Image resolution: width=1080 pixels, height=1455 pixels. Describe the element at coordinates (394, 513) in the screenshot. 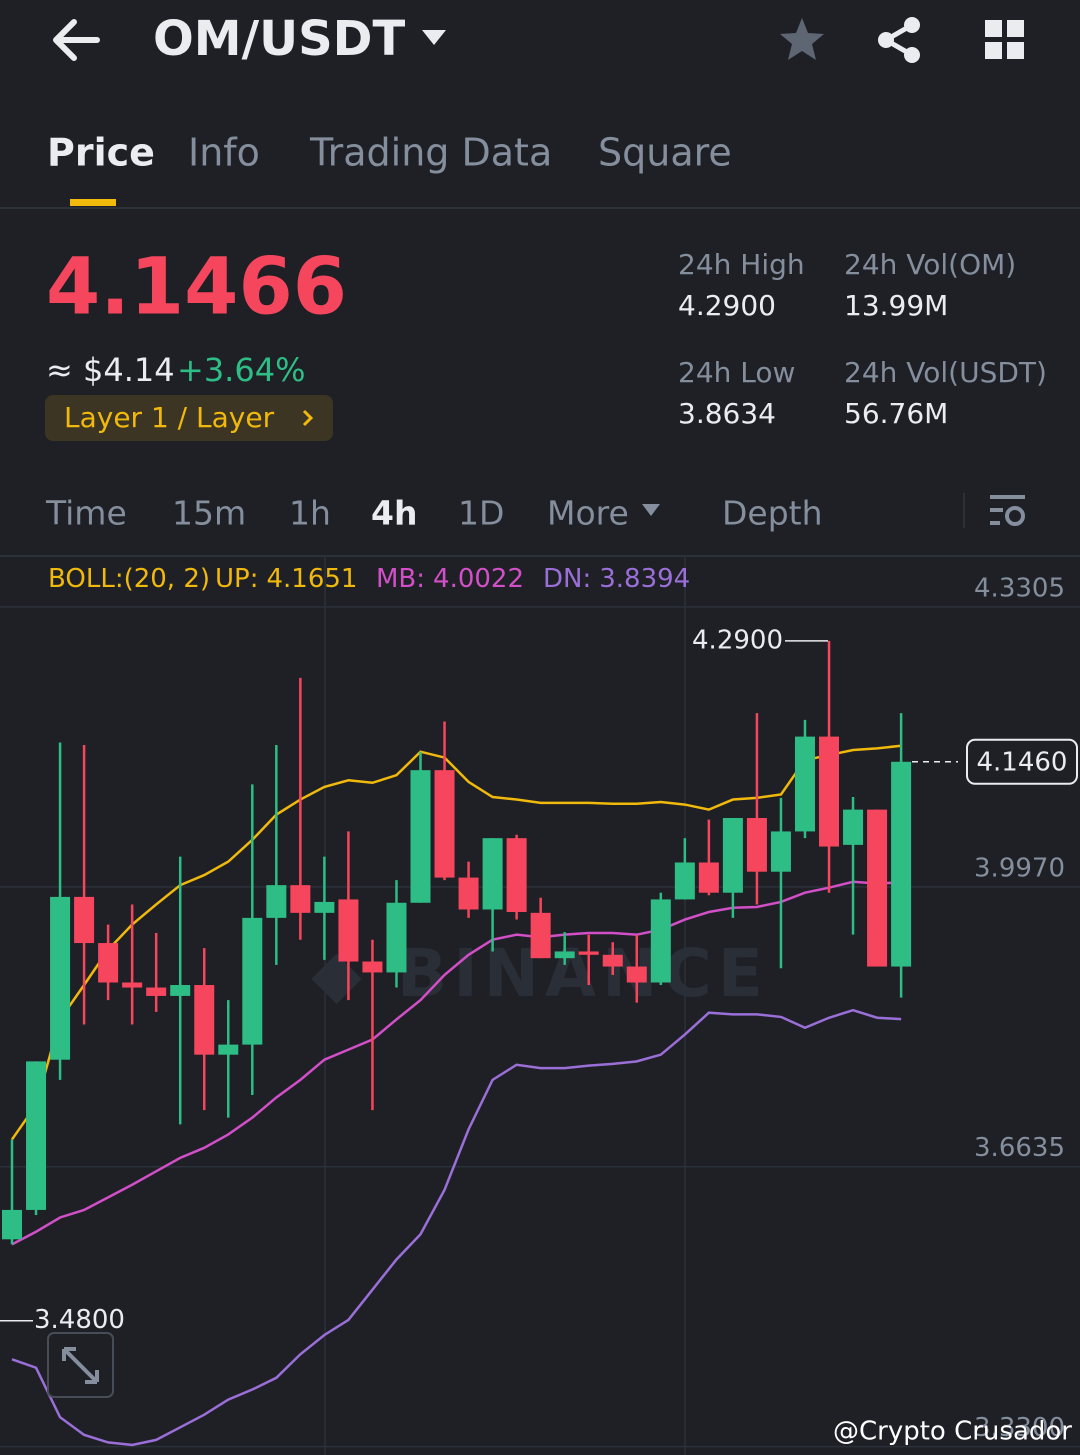

I see `interval: 4h` at that location.